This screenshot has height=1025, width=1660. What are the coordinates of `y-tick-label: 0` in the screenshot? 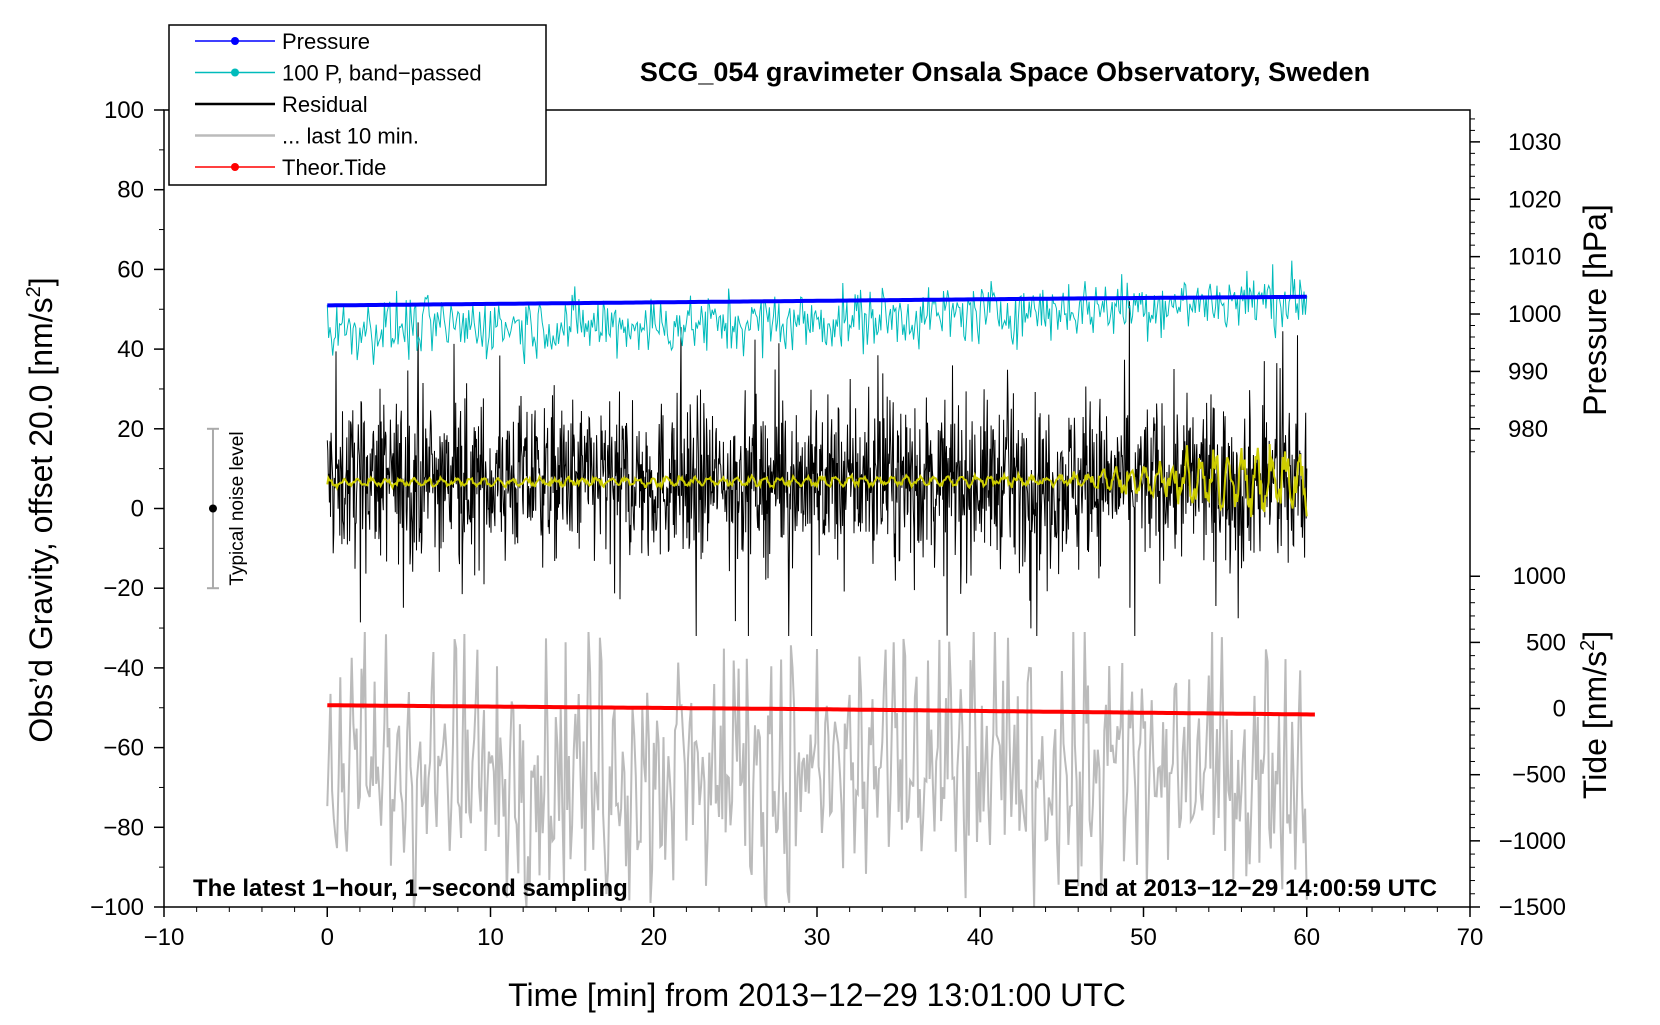 It's located at (137, 509).